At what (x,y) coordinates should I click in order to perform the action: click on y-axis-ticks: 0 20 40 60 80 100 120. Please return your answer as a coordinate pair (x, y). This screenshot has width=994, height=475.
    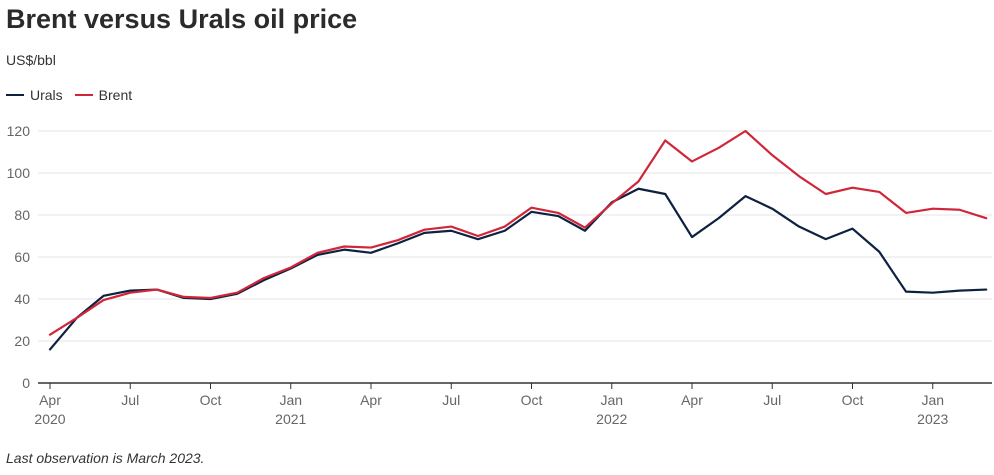
    Looking at the image, I should click on (19, 257).